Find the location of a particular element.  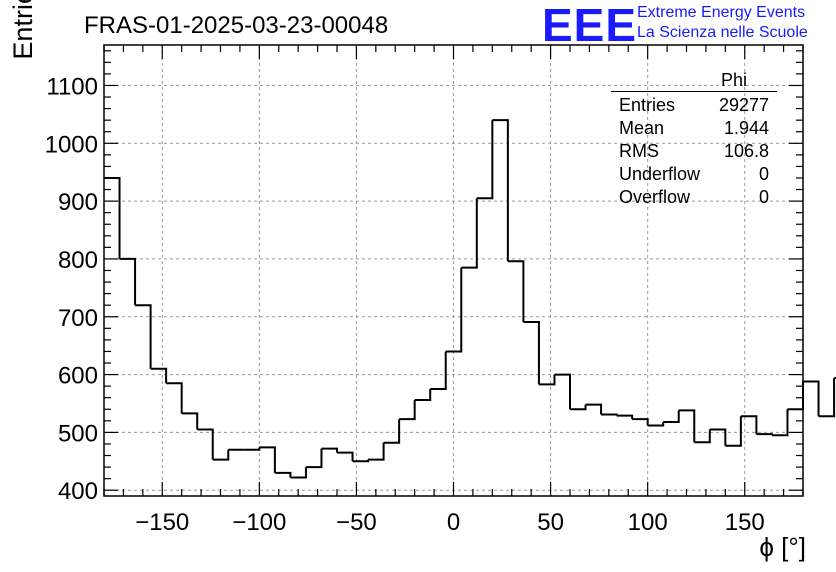

y-tick-label: 1100 is located at coordinates (72, 86).